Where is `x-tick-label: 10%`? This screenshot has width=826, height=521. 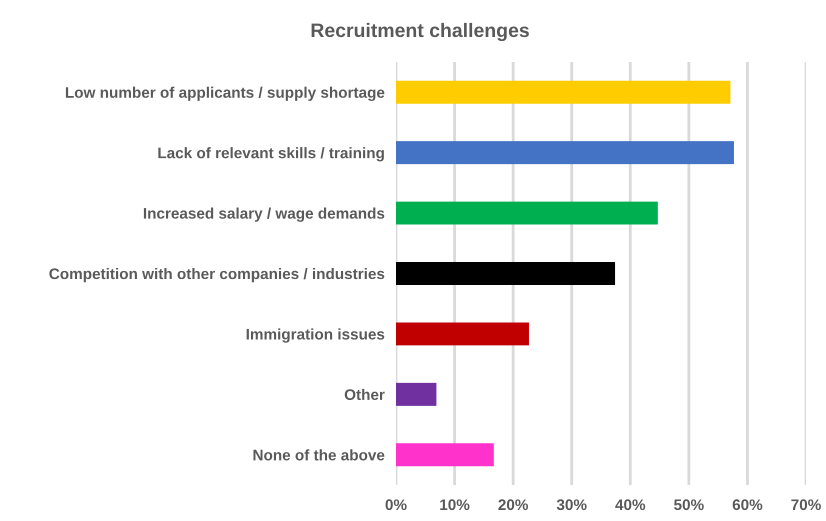
x-tick-label: 10% is located at coordinates (455, 504).